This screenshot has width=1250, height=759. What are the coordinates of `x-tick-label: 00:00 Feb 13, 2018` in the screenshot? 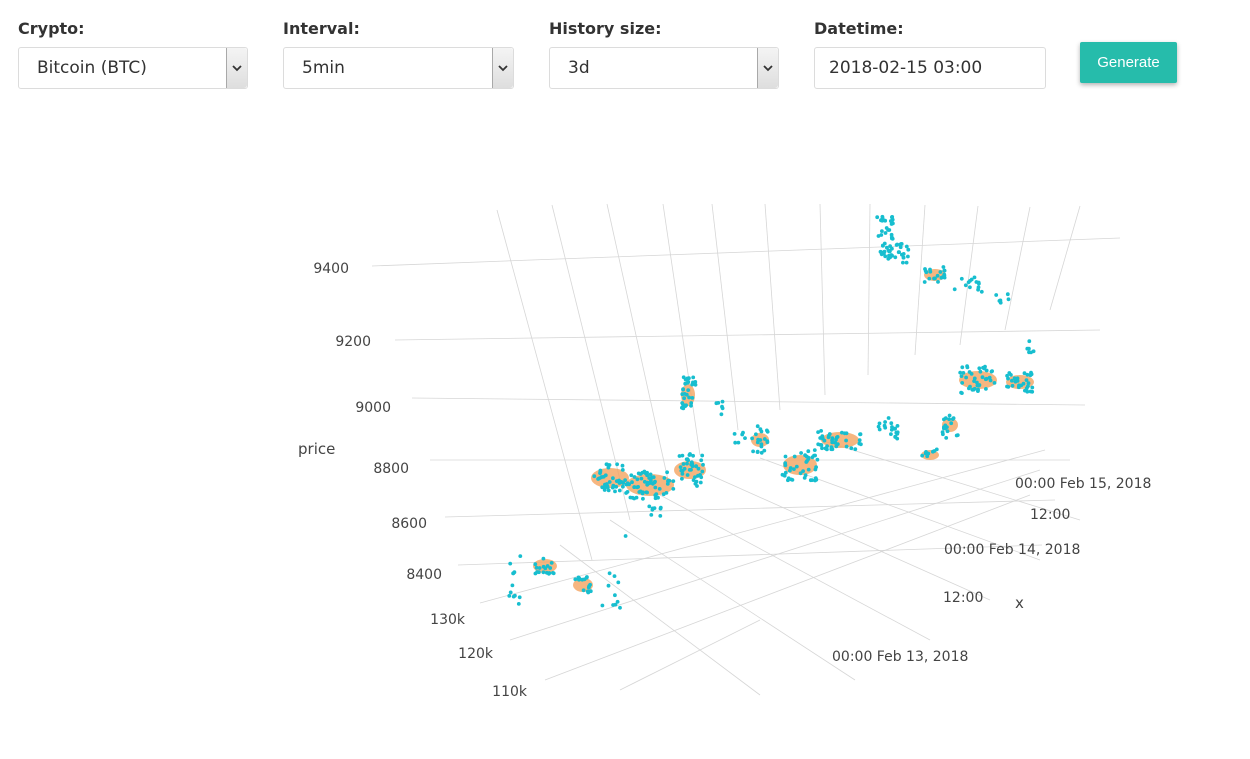 It's located at (900, 657).